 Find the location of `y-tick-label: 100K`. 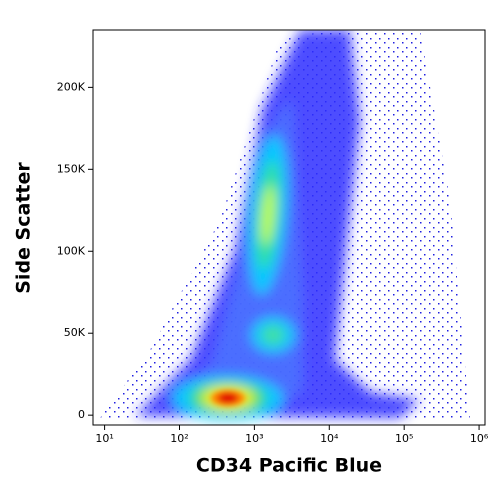

y-tick-label: 100K is located at coordinates (71, 250).